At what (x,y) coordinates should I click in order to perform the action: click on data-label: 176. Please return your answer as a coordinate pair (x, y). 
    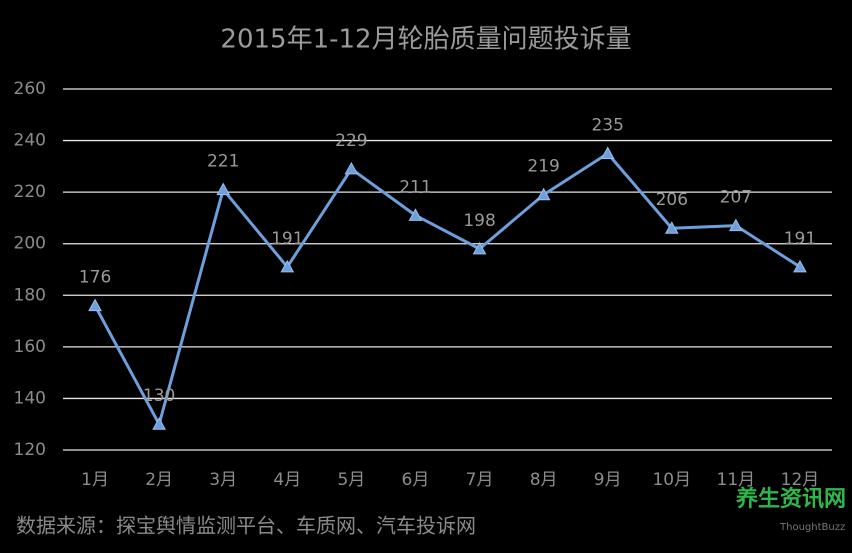
    Looking at the image, I should click on (95, 278).